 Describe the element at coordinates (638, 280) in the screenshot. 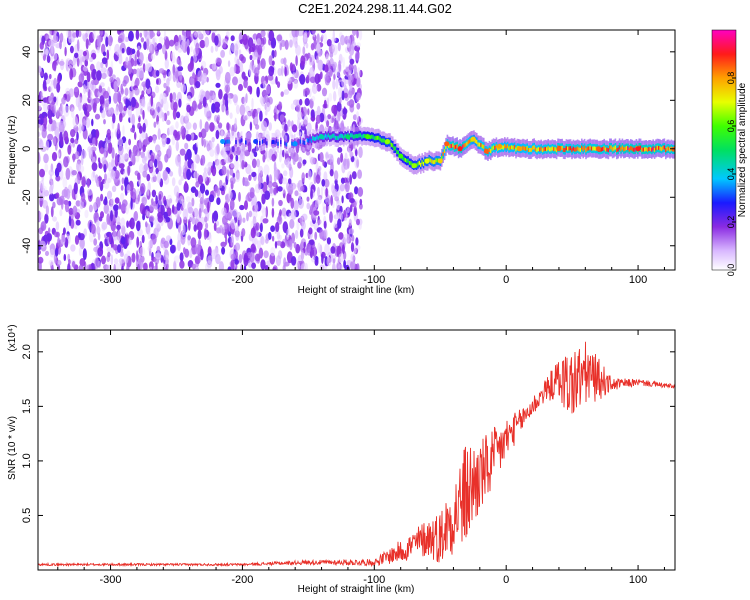

I see `x-tick-label: 100` at that location.